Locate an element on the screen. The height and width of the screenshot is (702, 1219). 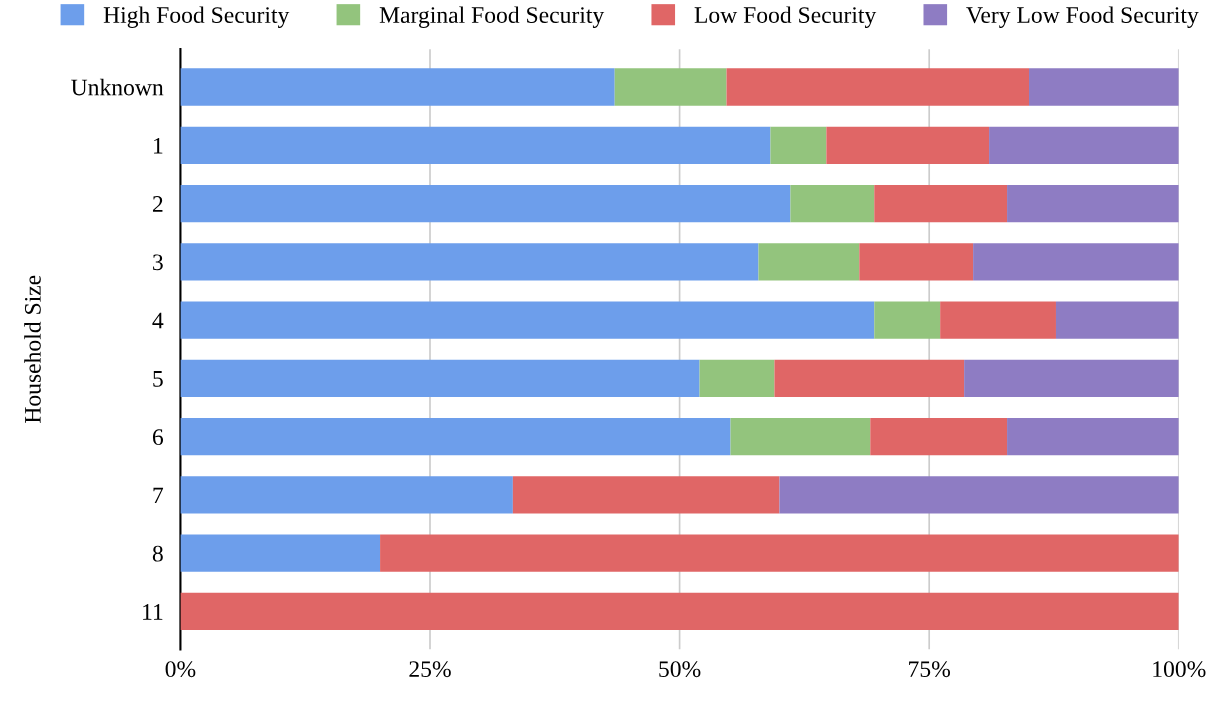
legend-label: Very Low Food Security is located at coordinates (1082, 17).